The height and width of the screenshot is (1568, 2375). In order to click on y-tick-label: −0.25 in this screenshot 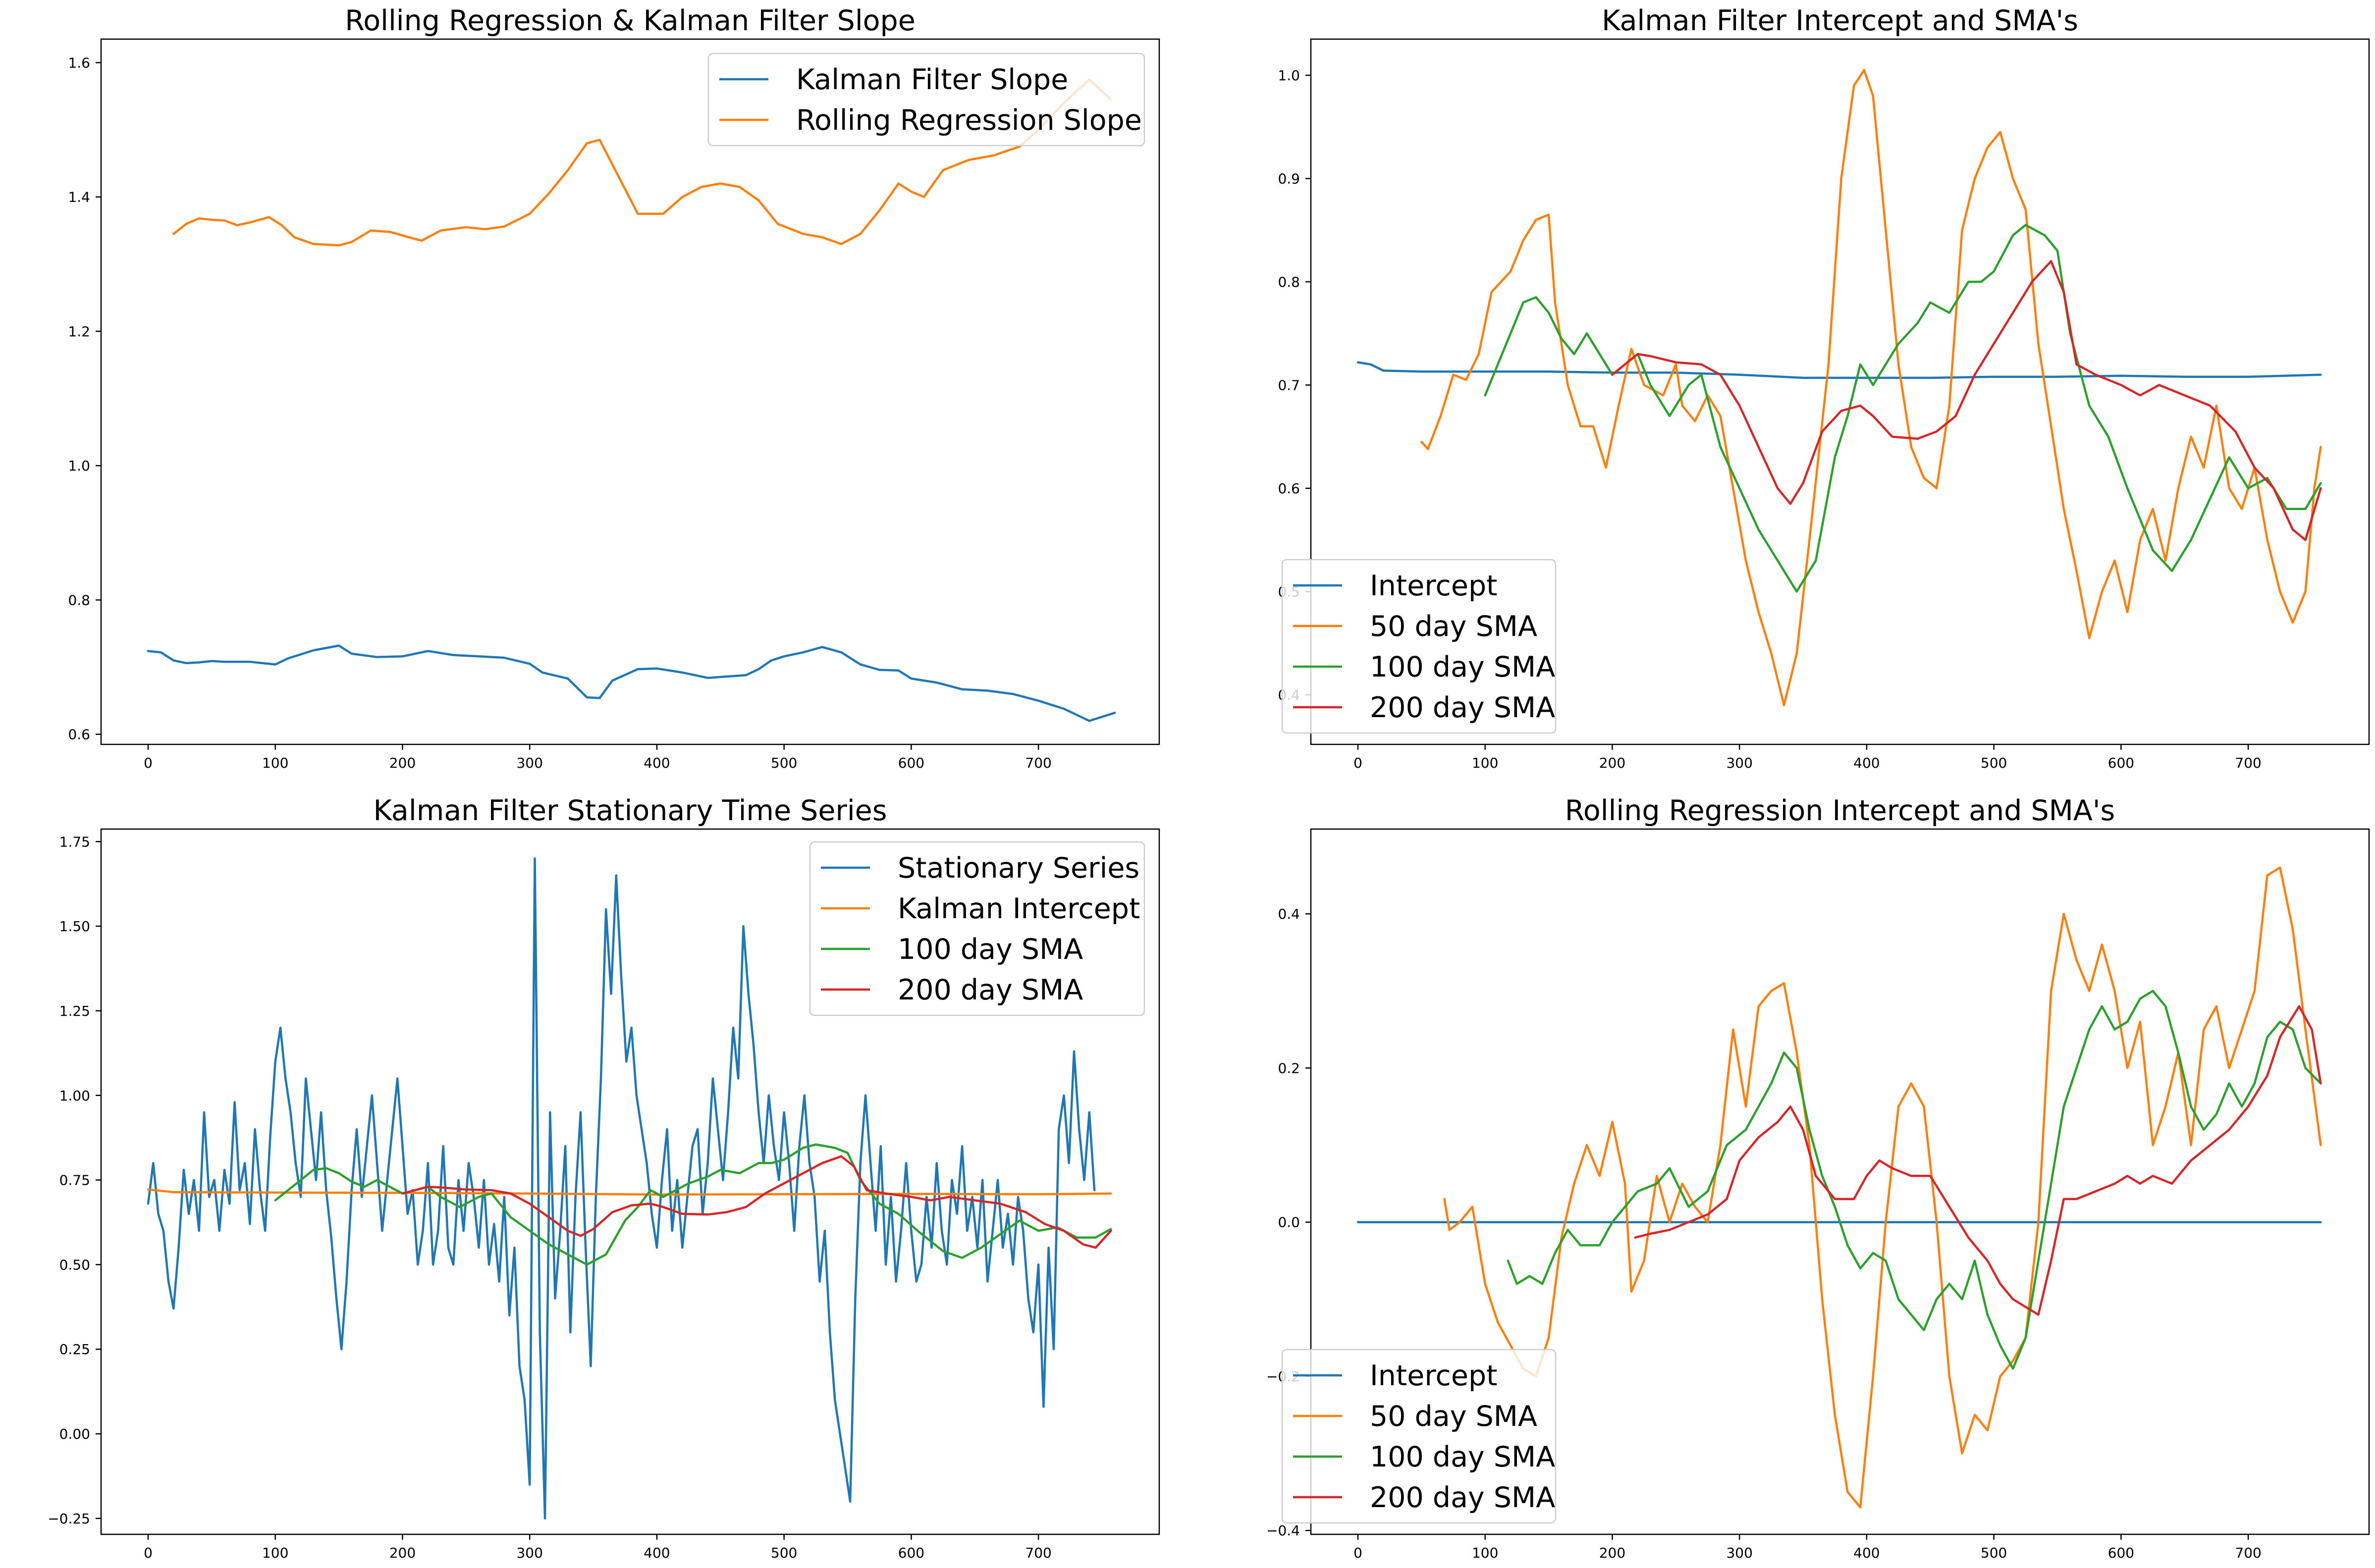, I will do `click(69, 1519)`.